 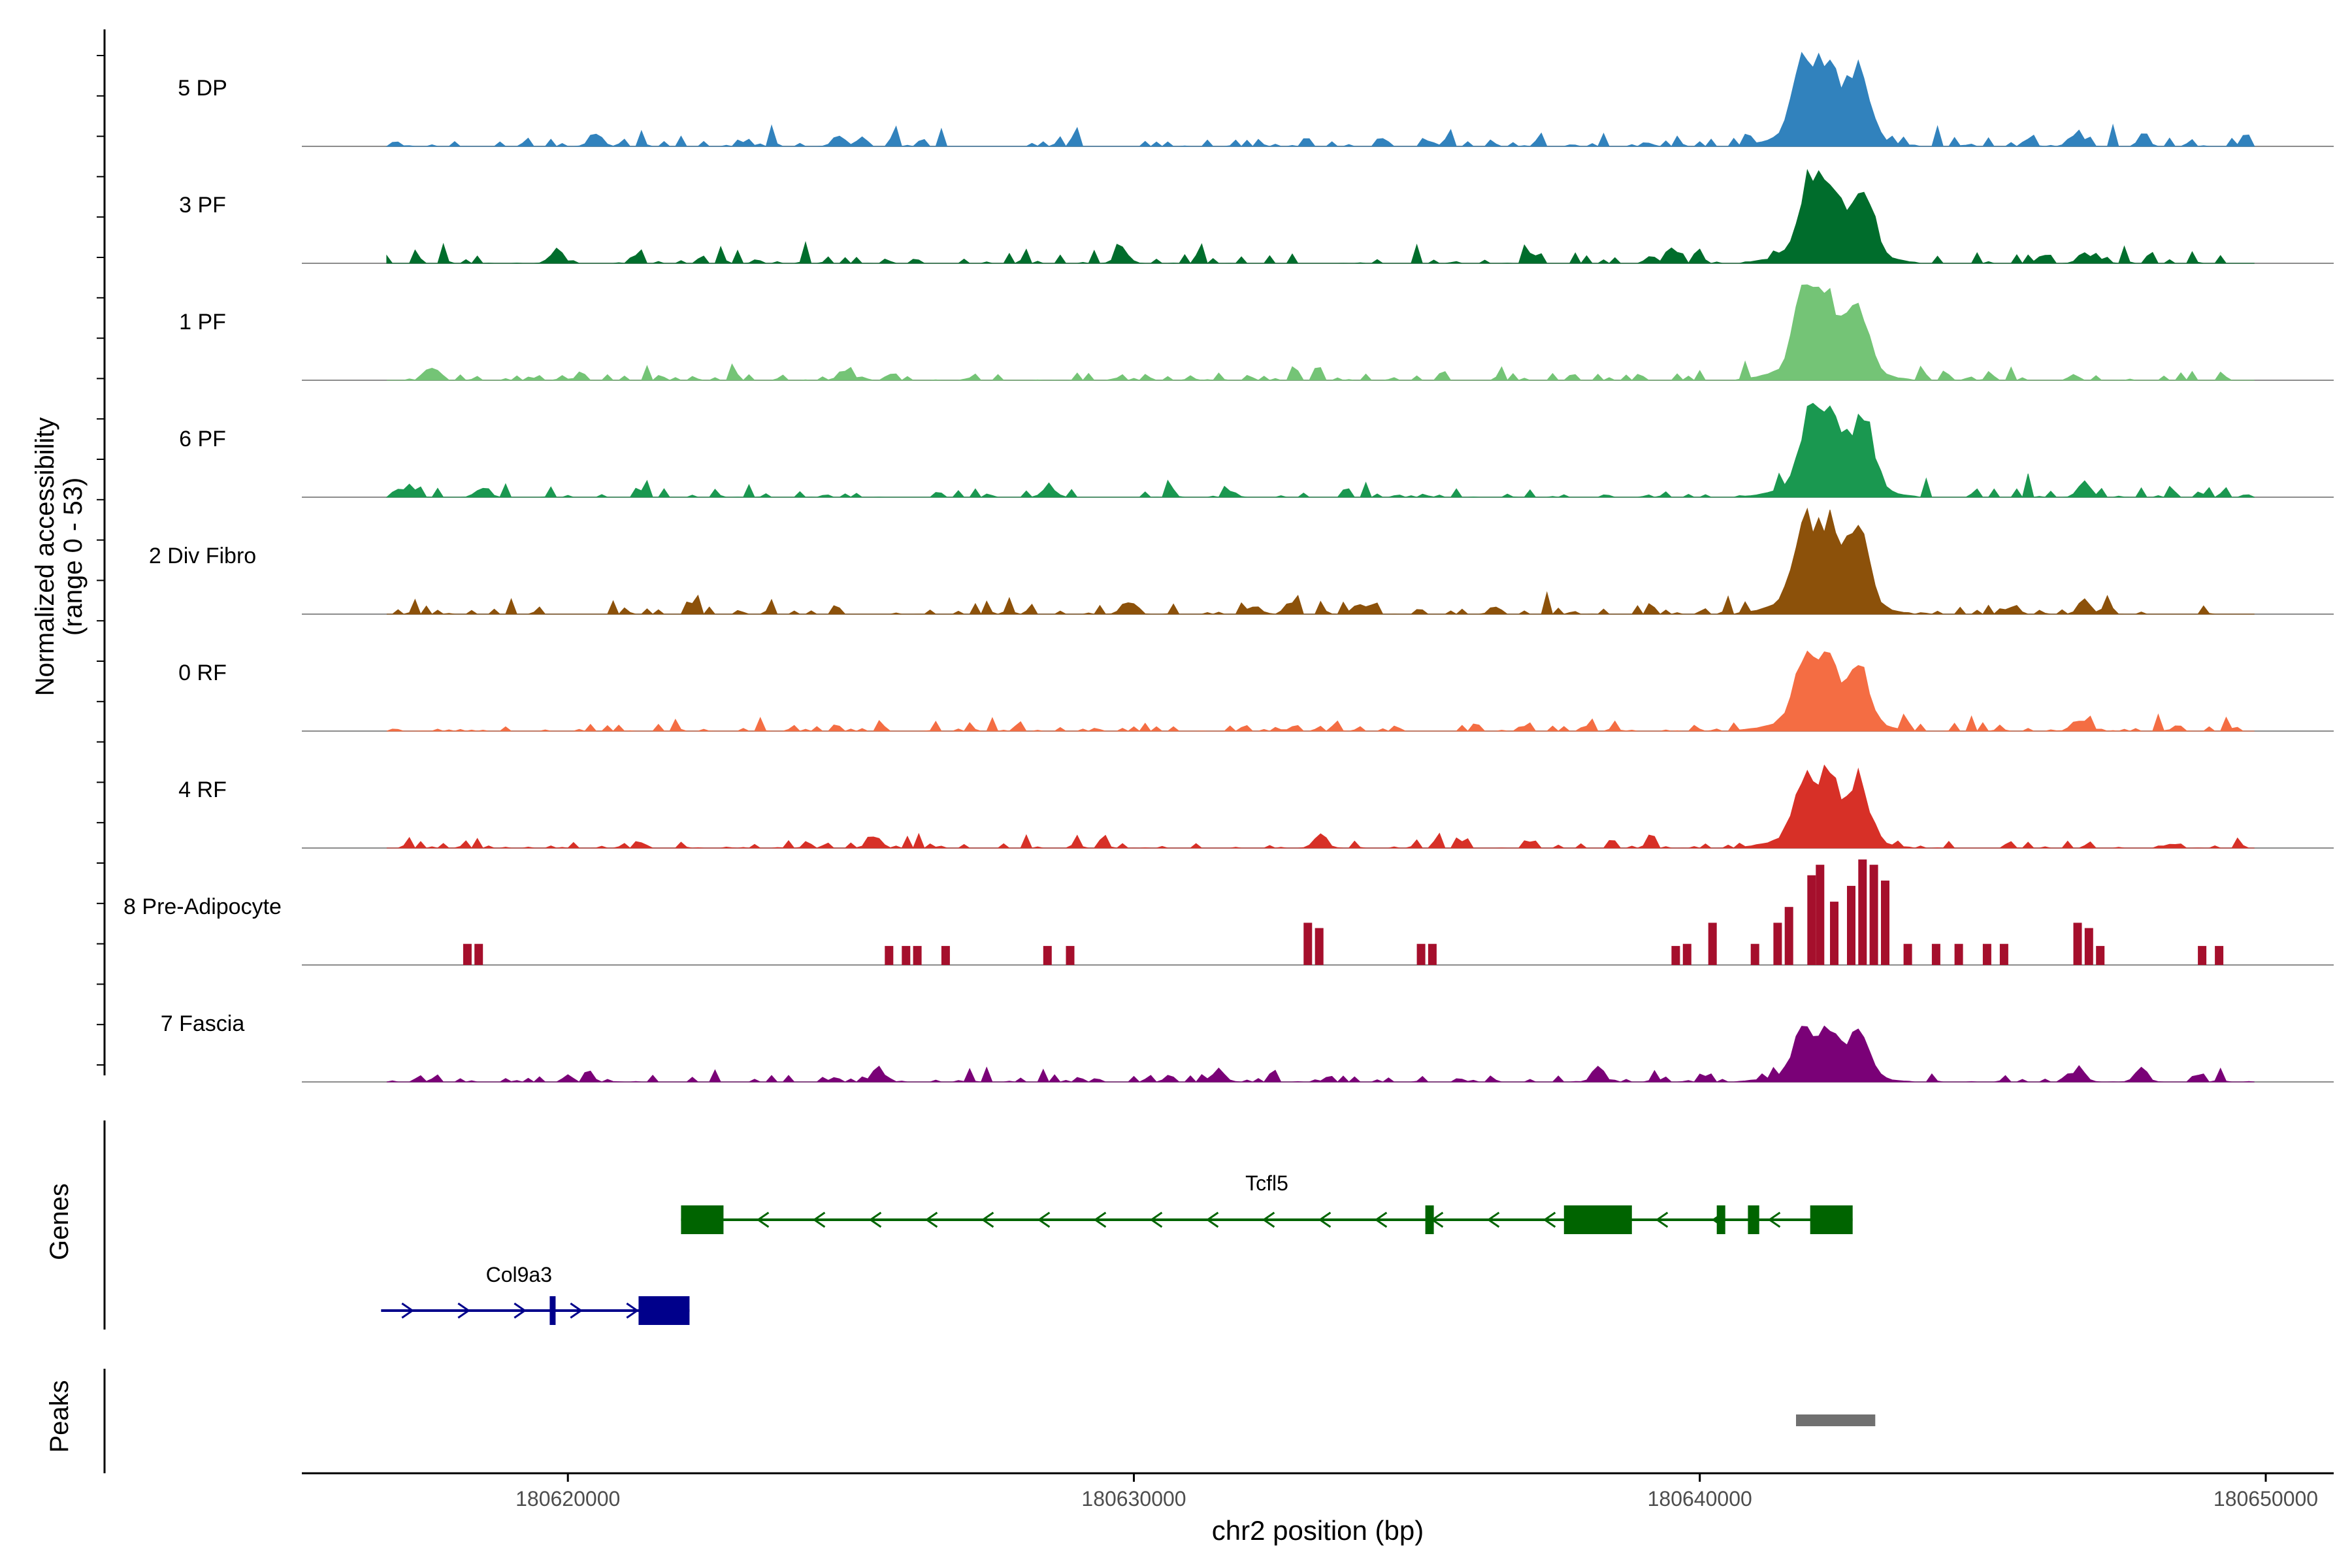 What do you see at coordinates (202, 789) in the screenshot?
I see `track-label: 4 RF` at bounding box center [202, 789].